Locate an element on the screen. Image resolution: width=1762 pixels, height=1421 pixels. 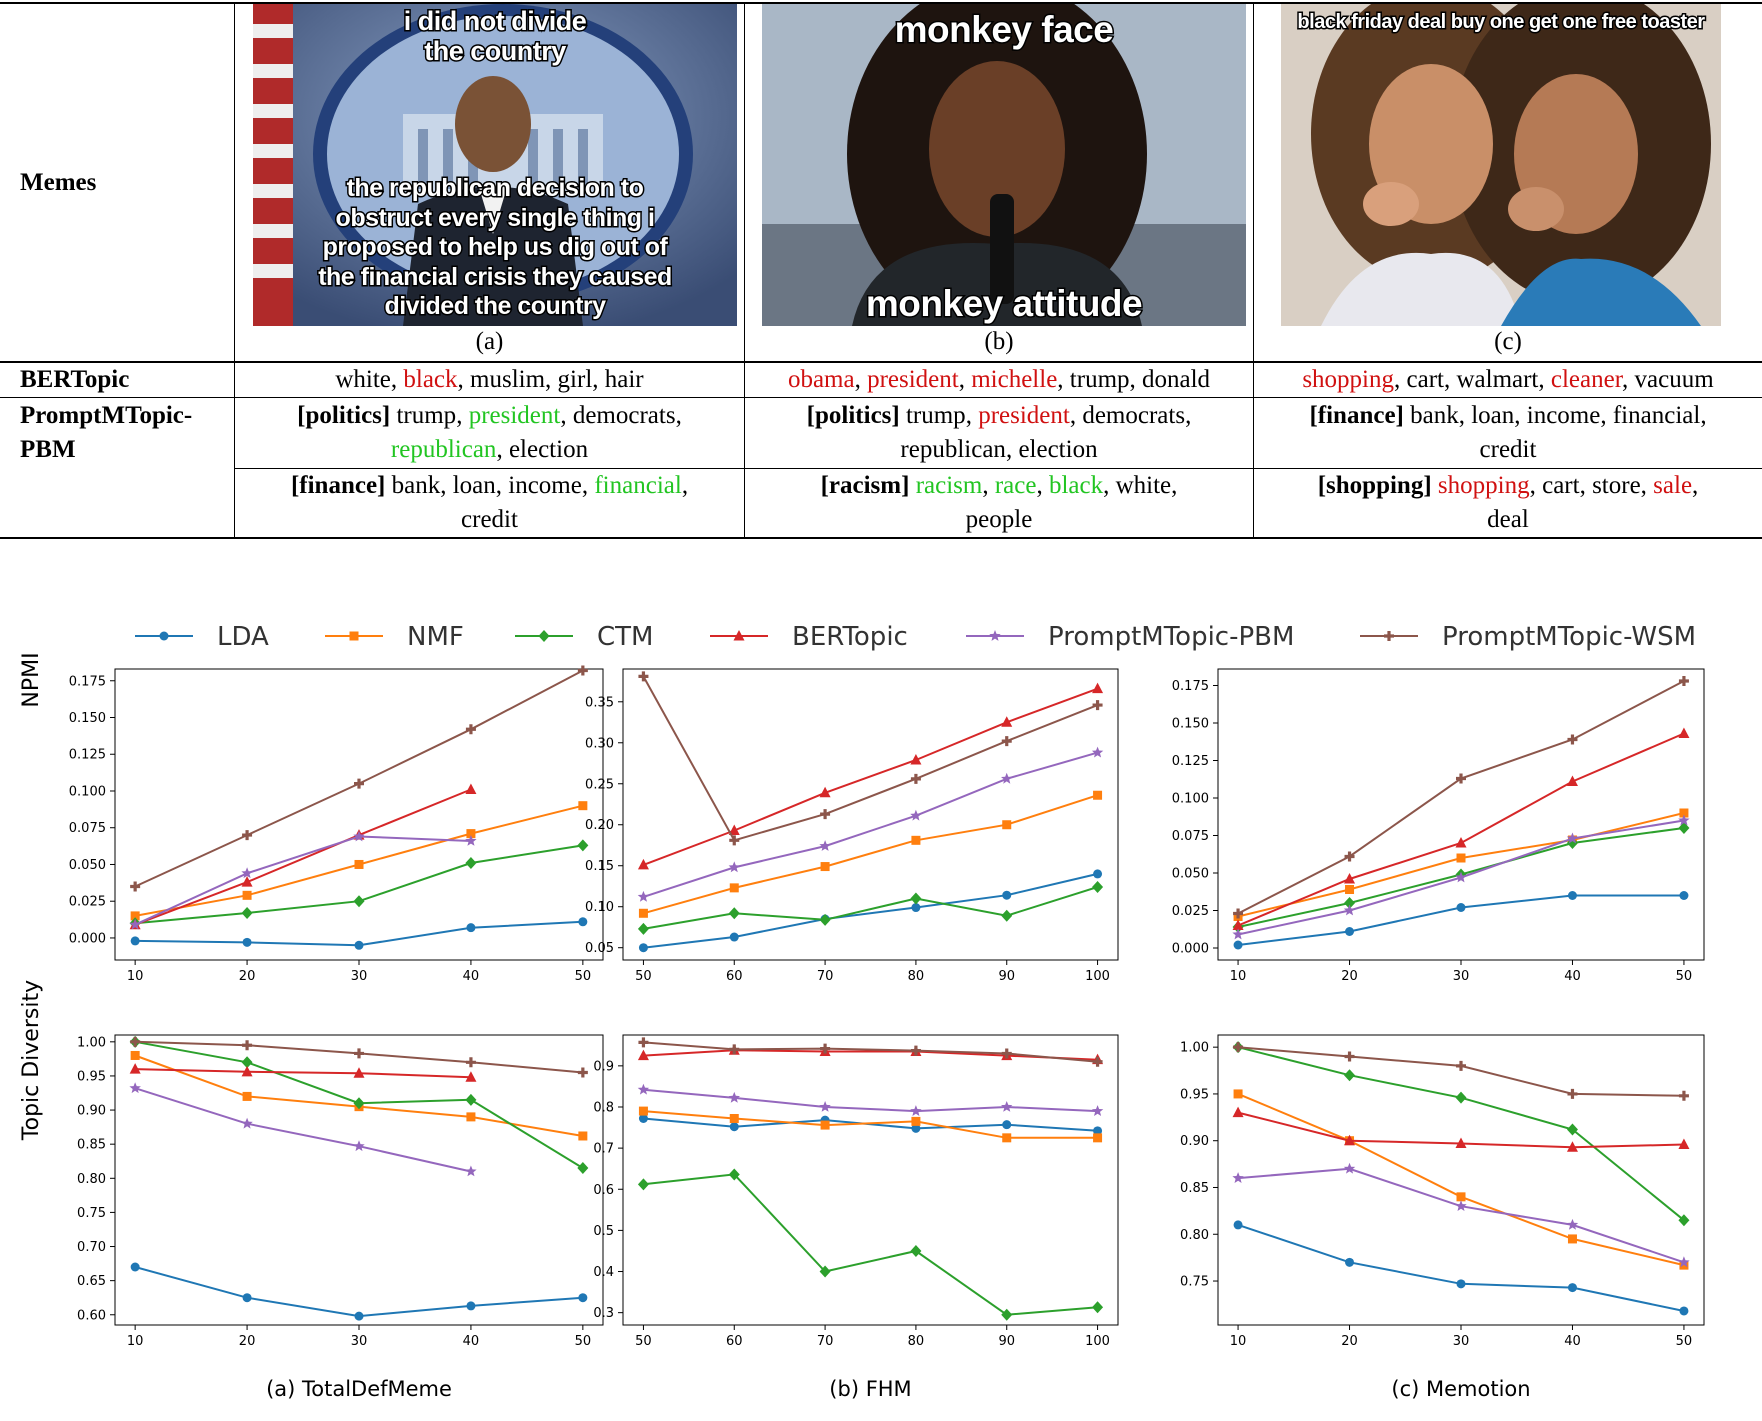
meme-b-caption-bottom: monkey attitude is located at coordinates (1004, 303).